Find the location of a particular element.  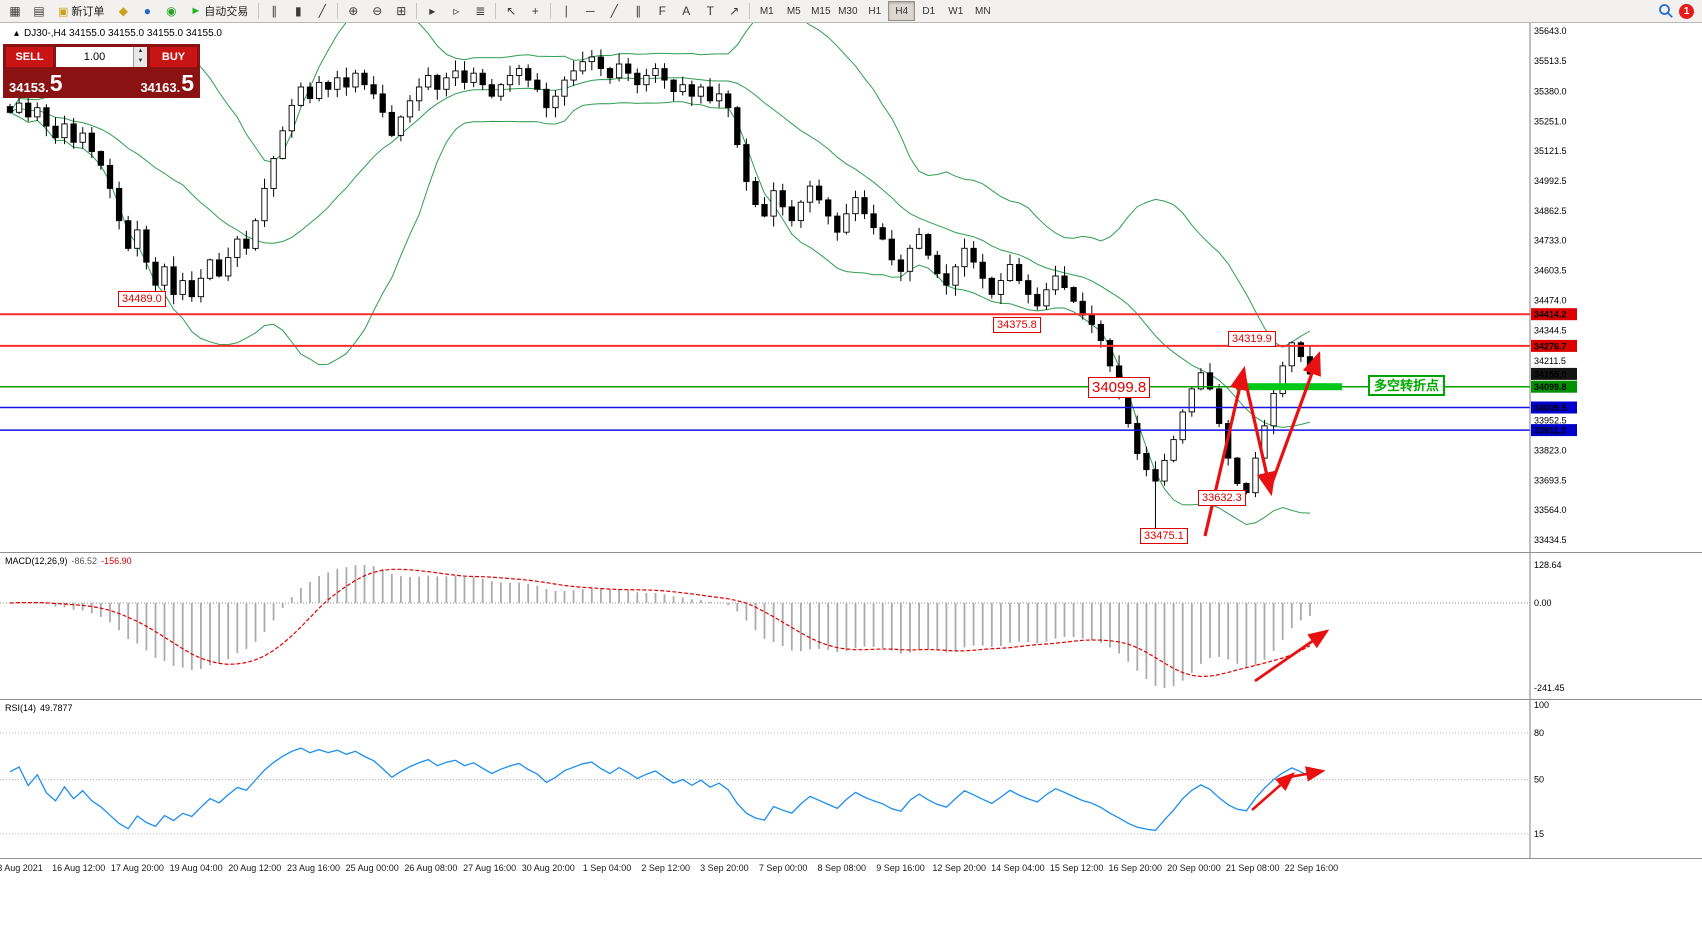

price-callout-34489.0: 34489.0 is located at coordinates (142, 299).